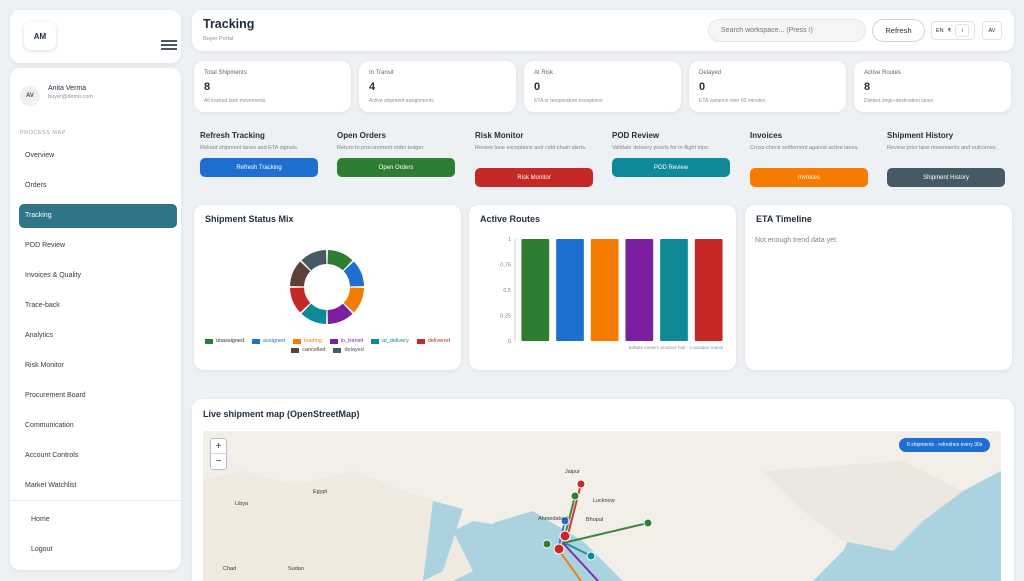 The image size is (1024, 581). What do you see at coordinates (296, 569) in the screenshot?
I see `city-label: Sudan` at bounding box center [296, 569].